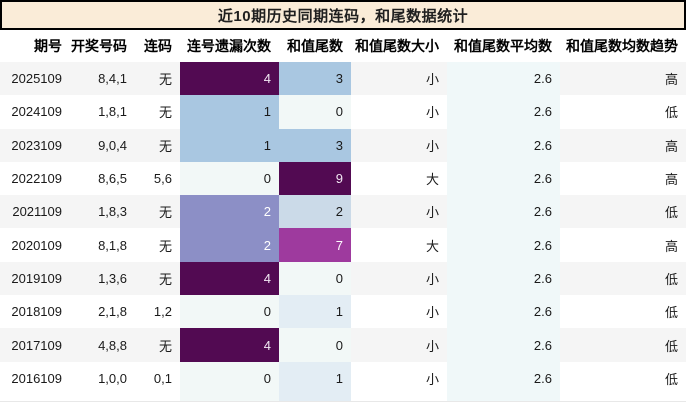  What do you see at coordinates (157, 178) in the screenshot?
I see `consecutive-code-cell: 5,6` at bounding box center [157, 178].